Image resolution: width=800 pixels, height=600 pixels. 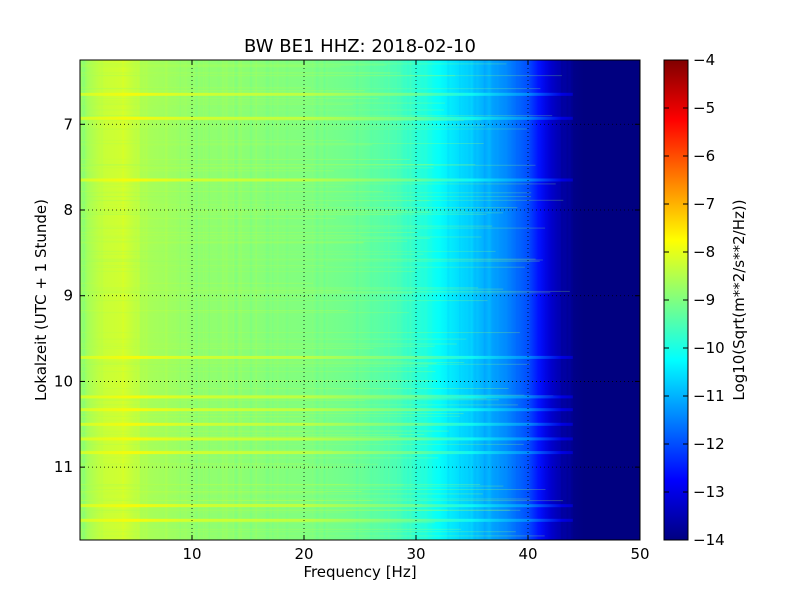 What do you see at coordinates (68, 124) in the screenshot?
I see `y-tick-label: 7` at bounding box center [68, 124].